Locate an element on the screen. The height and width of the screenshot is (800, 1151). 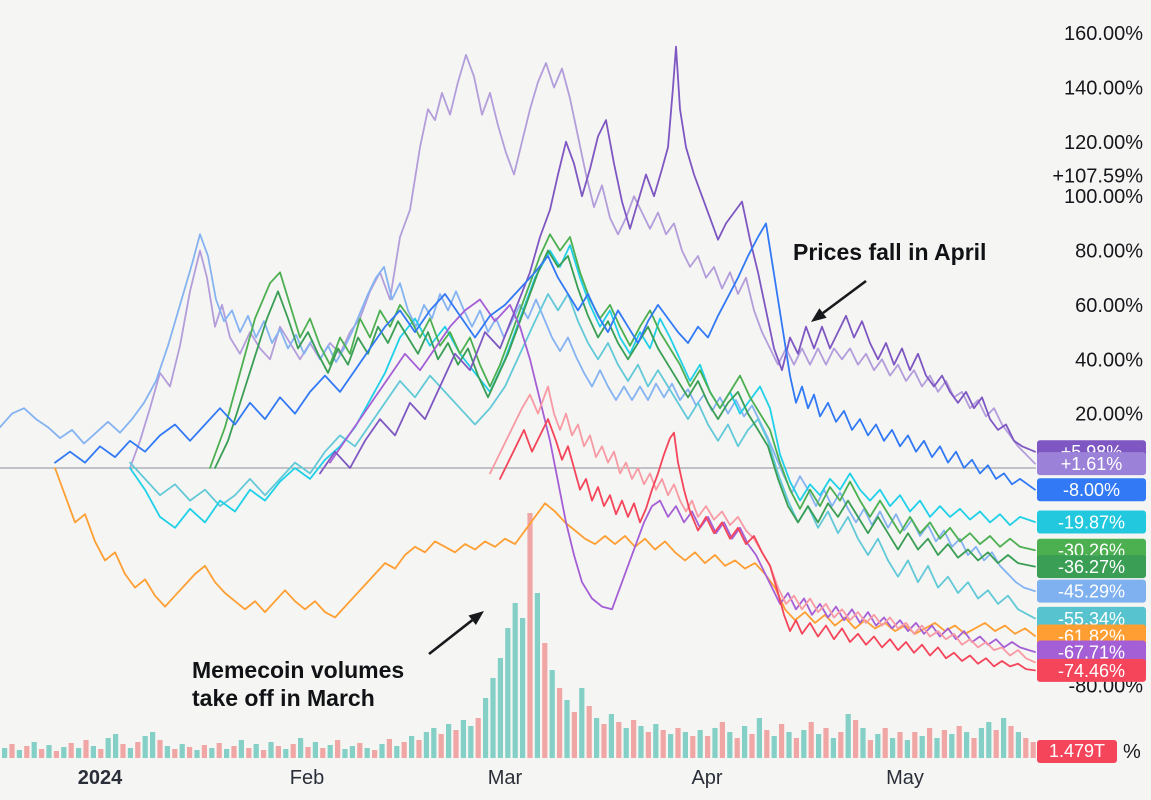
svg-text: -67.71% is located at coordinates (1091, 653).